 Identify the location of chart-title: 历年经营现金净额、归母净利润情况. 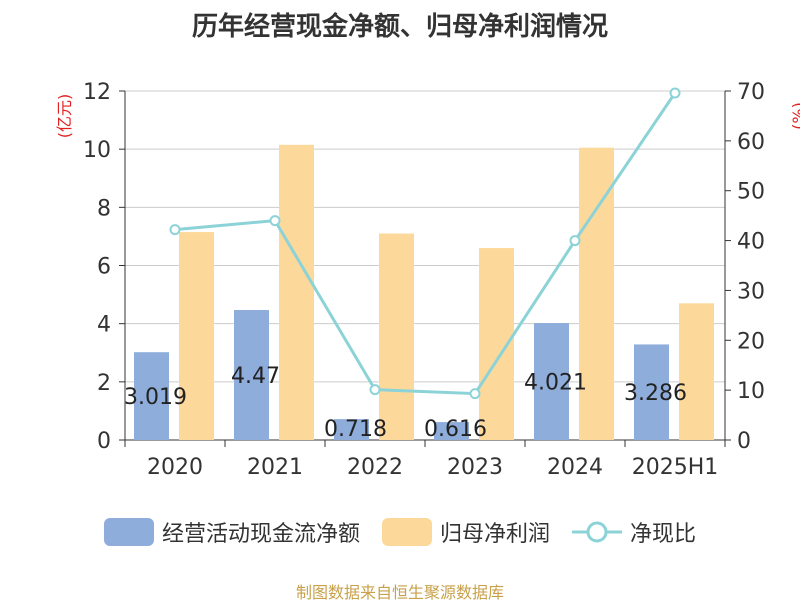
(399, 27).